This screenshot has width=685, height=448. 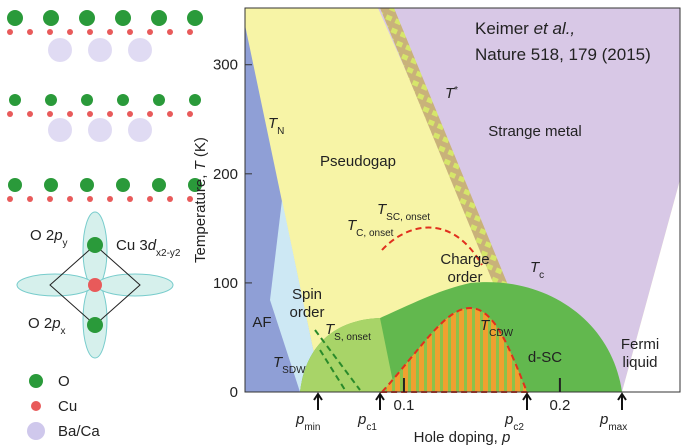 I want to click on region-label: AF, so click(x=261, y=322).